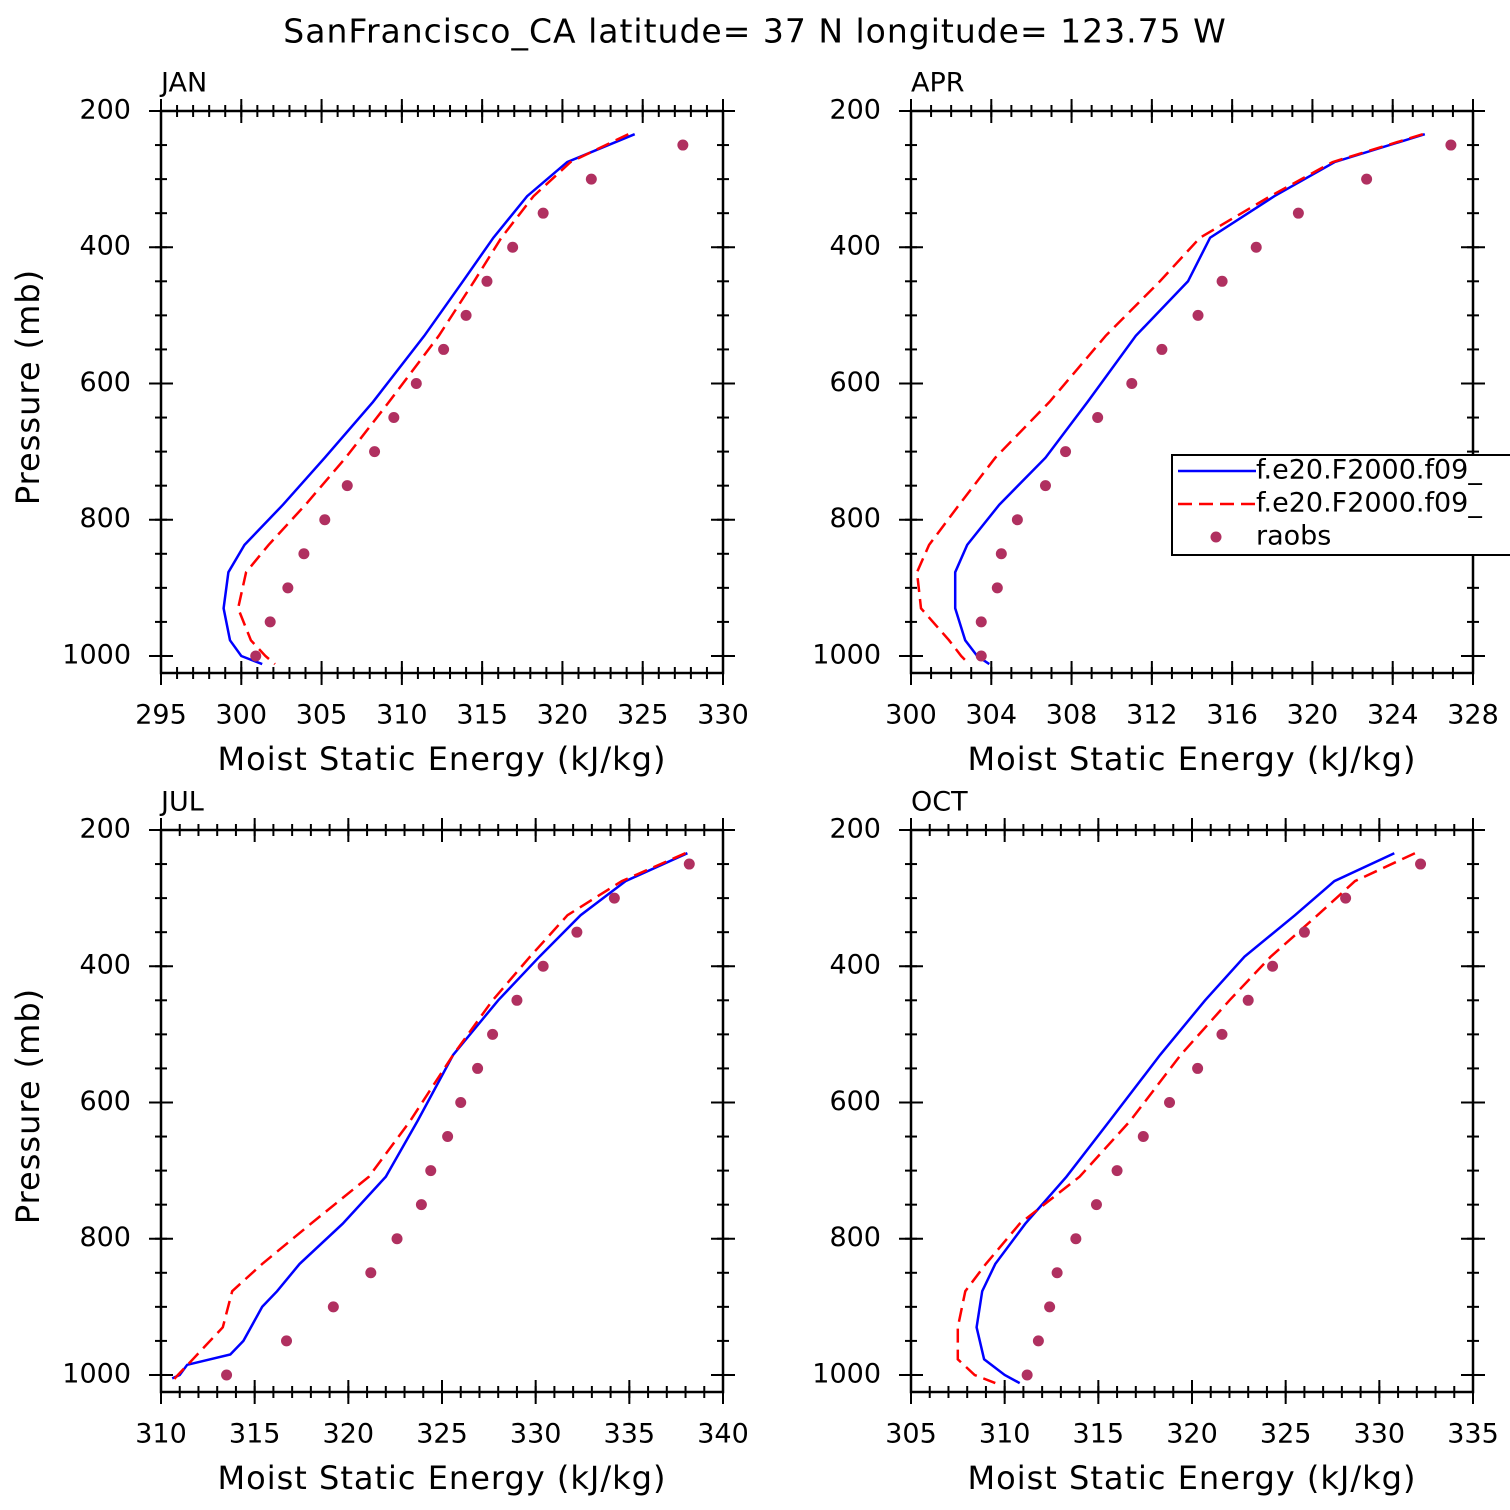 The height and width of the screenshot is (1510, 1510). What do you see at coordinates (1232, 715) in the screenshot?
I see `x-tick-label: 316` at bounding box center [1232, 715].